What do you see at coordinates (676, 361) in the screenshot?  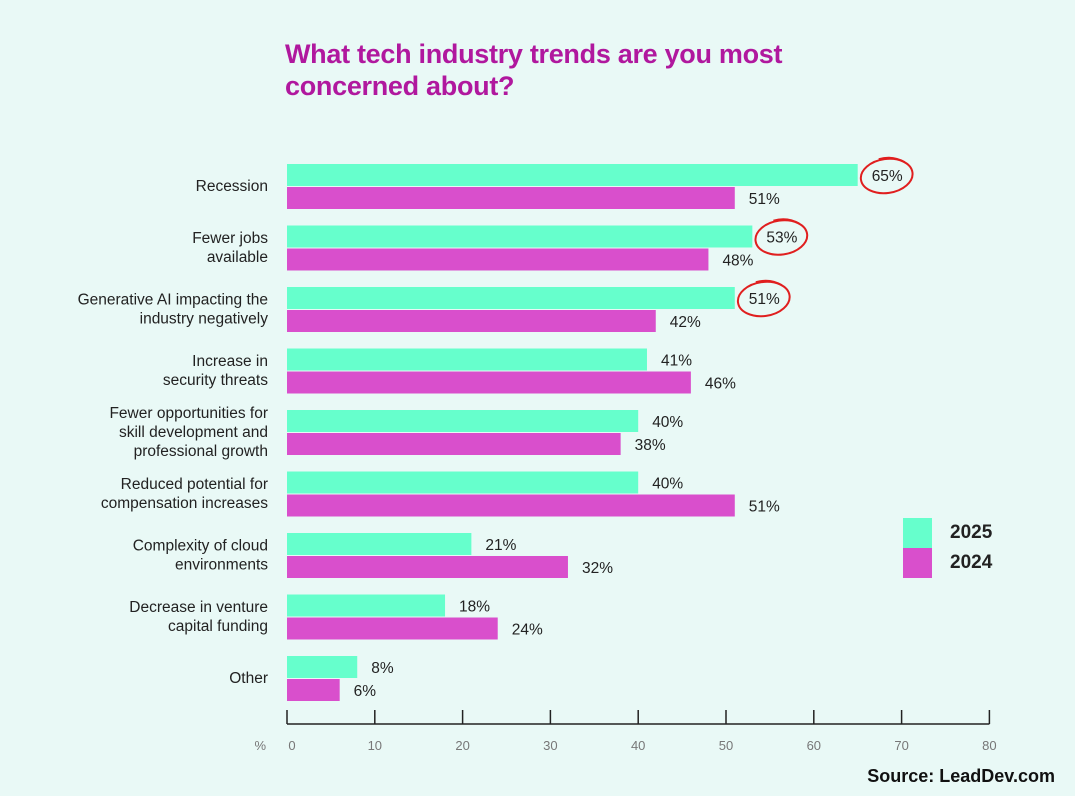 I see `data-label-2025: 41%` at bounding box center [676, 361].